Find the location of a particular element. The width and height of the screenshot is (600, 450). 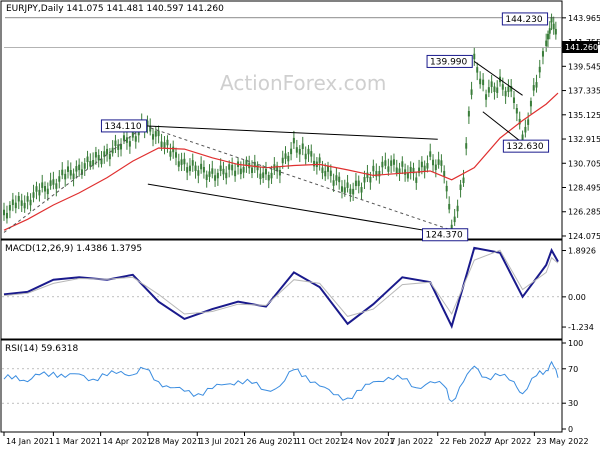

x-tick-label: 28 May 2021 is located at coordinates (176, 441).